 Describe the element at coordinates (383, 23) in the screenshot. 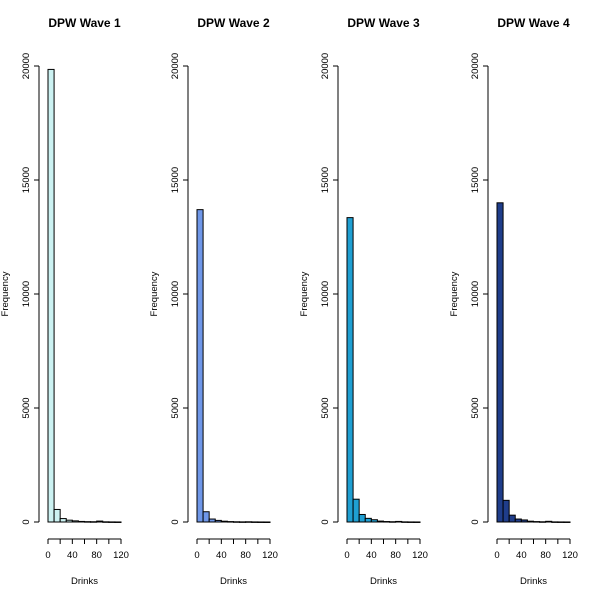

I see `chart-title: DPW Wave 3` at that location.